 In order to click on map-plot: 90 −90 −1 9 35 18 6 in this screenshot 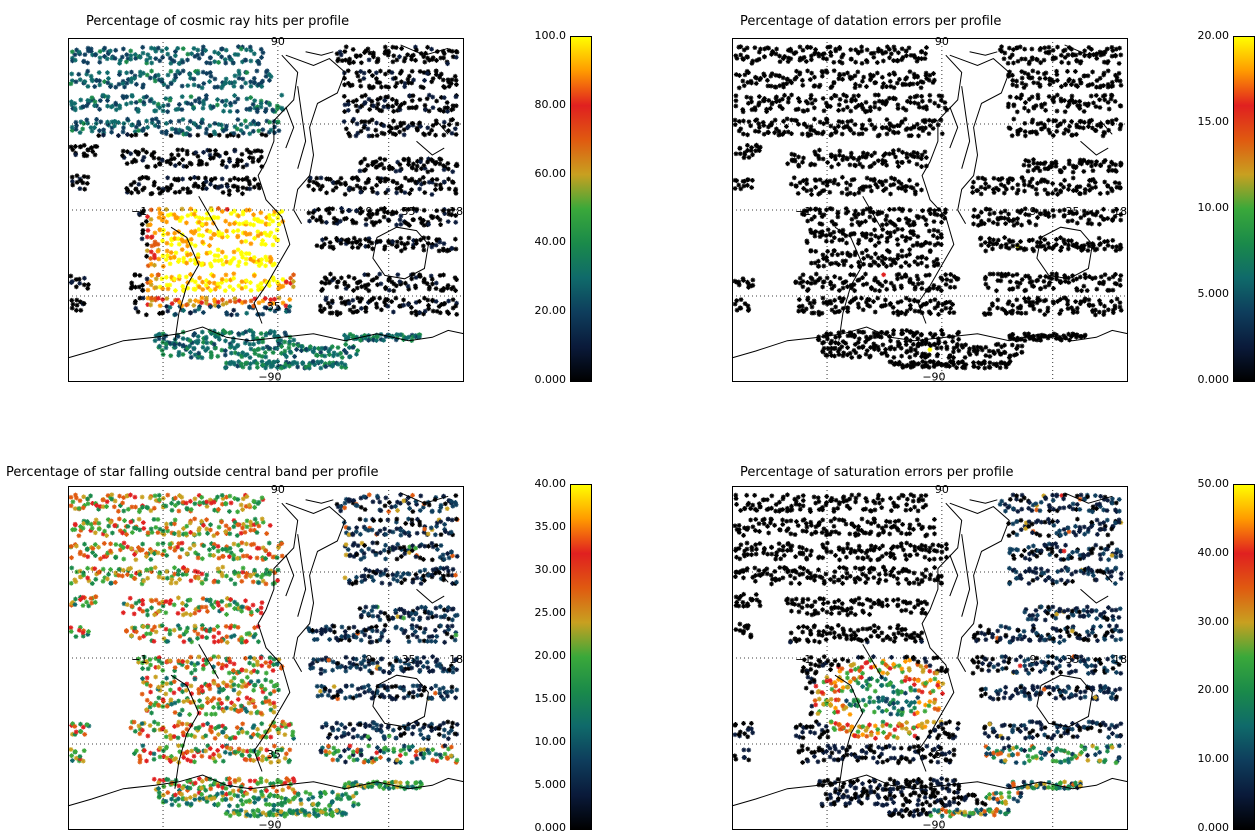, I will do `click(930, 657)`.